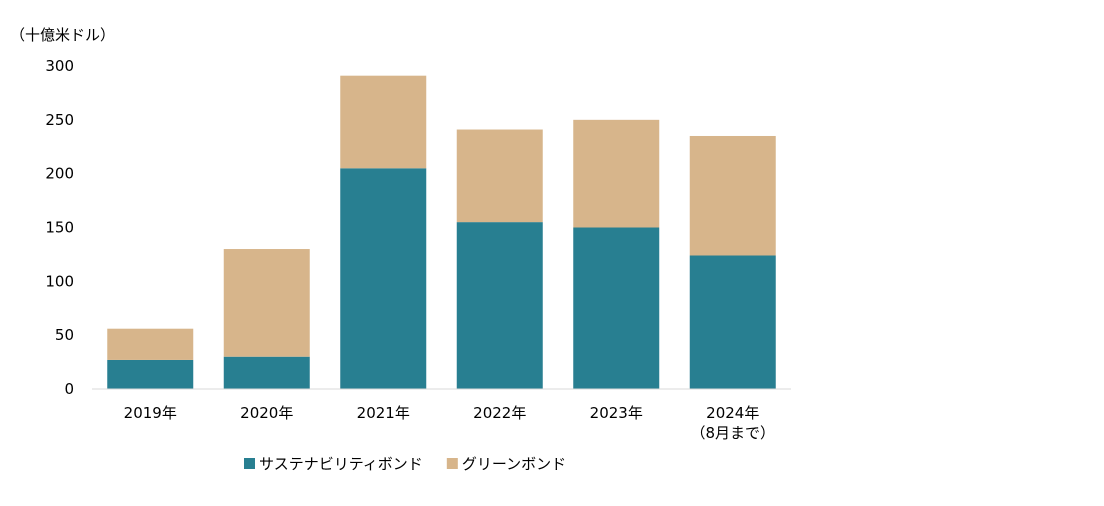 Image resolution: width=1104 pixels, height=506 pixels. Describe the element at coordinates (59, 281) in the screenshot. I see `y-tick-label: 100` at that location.